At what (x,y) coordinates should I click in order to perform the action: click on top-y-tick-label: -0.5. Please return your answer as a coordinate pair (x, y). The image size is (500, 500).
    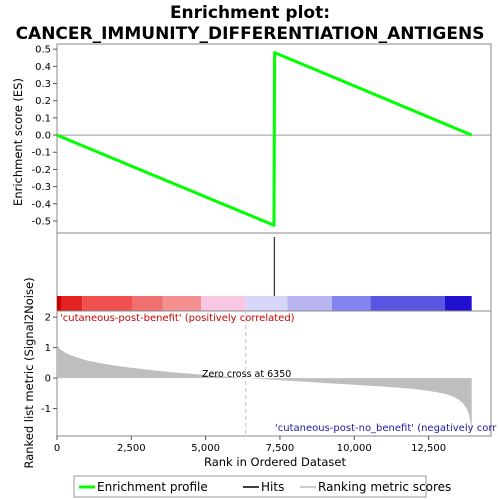
    Looking at the image, I should click on (41, 221).